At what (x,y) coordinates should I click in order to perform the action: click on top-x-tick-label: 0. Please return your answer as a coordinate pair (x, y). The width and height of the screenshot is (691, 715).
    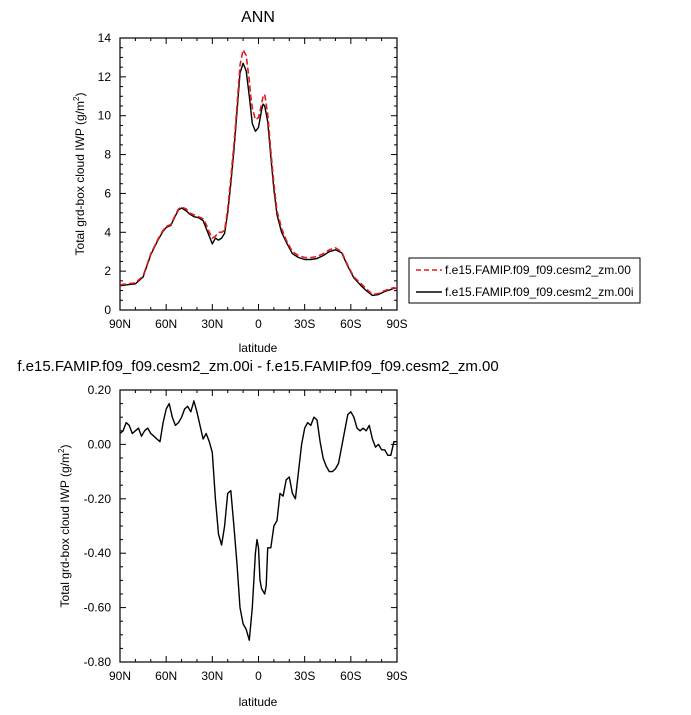
    Looking at the image, I should click on (258, 324).